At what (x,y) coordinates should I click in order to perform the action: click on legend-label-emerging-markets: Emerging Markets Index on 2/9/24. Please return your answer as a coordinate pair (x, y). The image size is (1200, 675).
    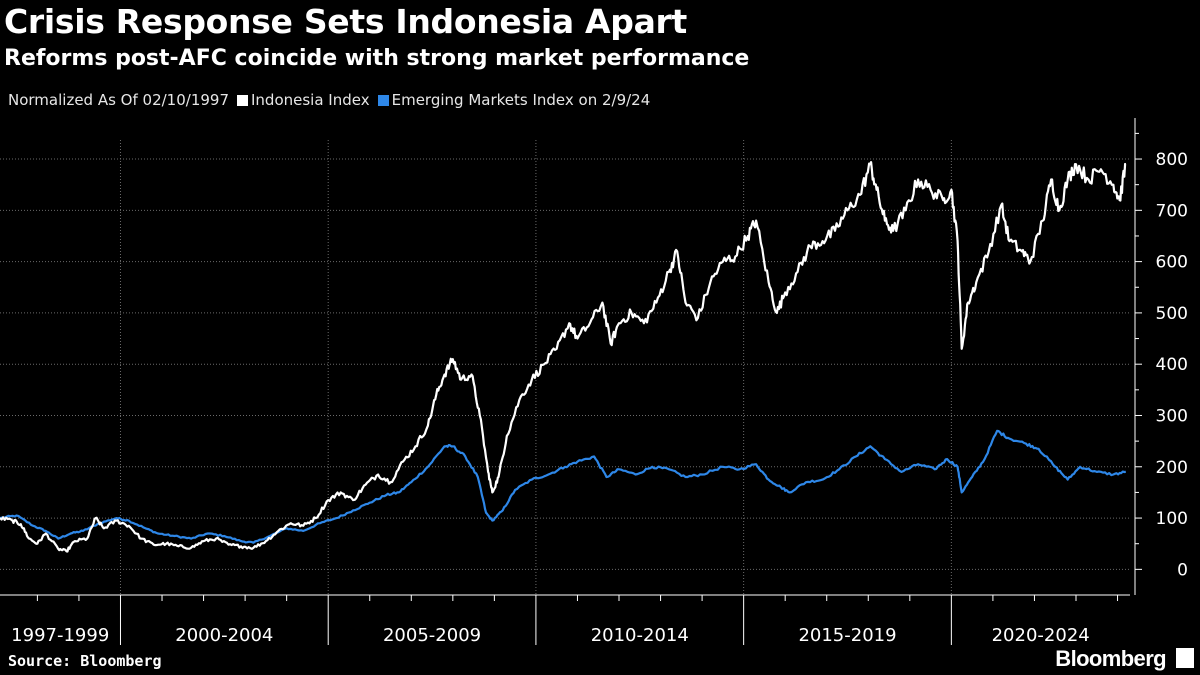
    Looking at the image, I should click on (521, 100).